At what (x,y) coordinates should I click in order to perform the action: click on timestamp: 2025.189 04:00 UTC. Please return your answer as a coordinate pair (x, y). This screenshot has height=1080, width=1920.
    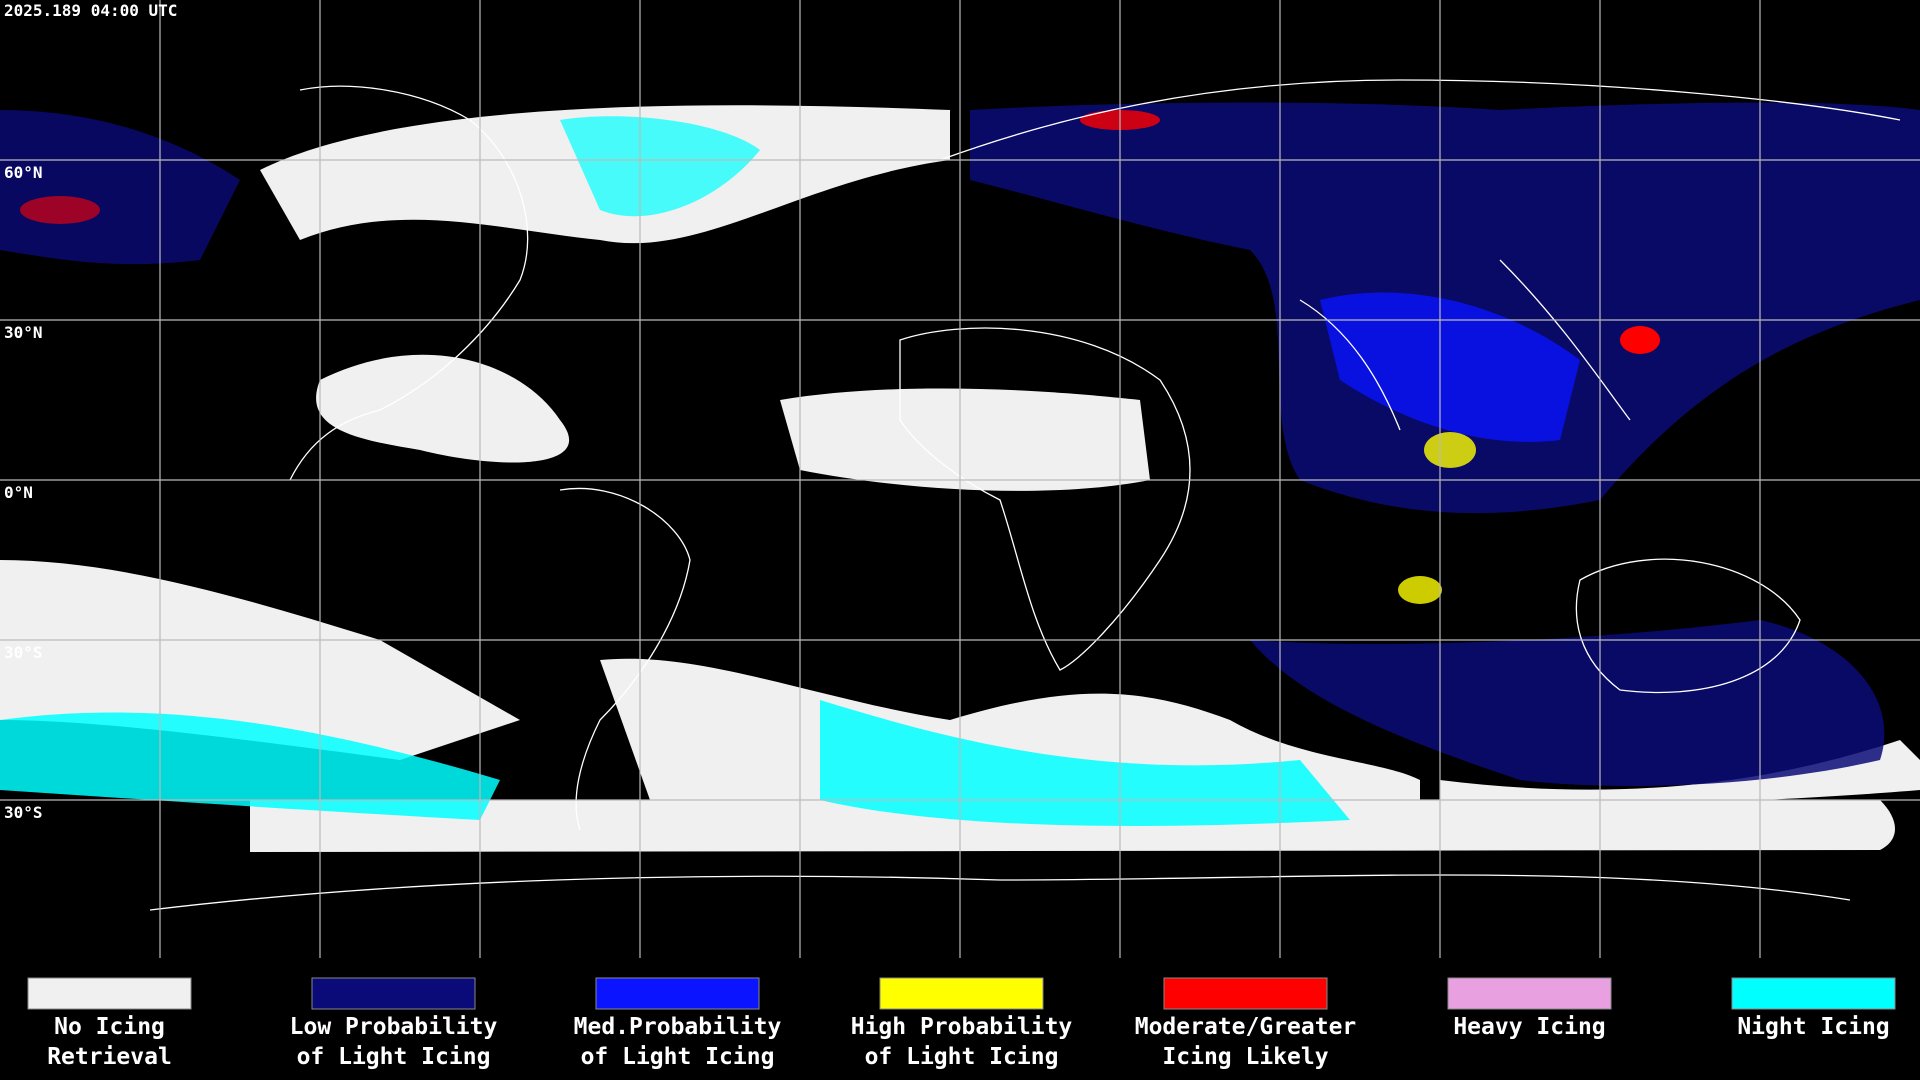
    Looking at the image, I should click on (90, 10).